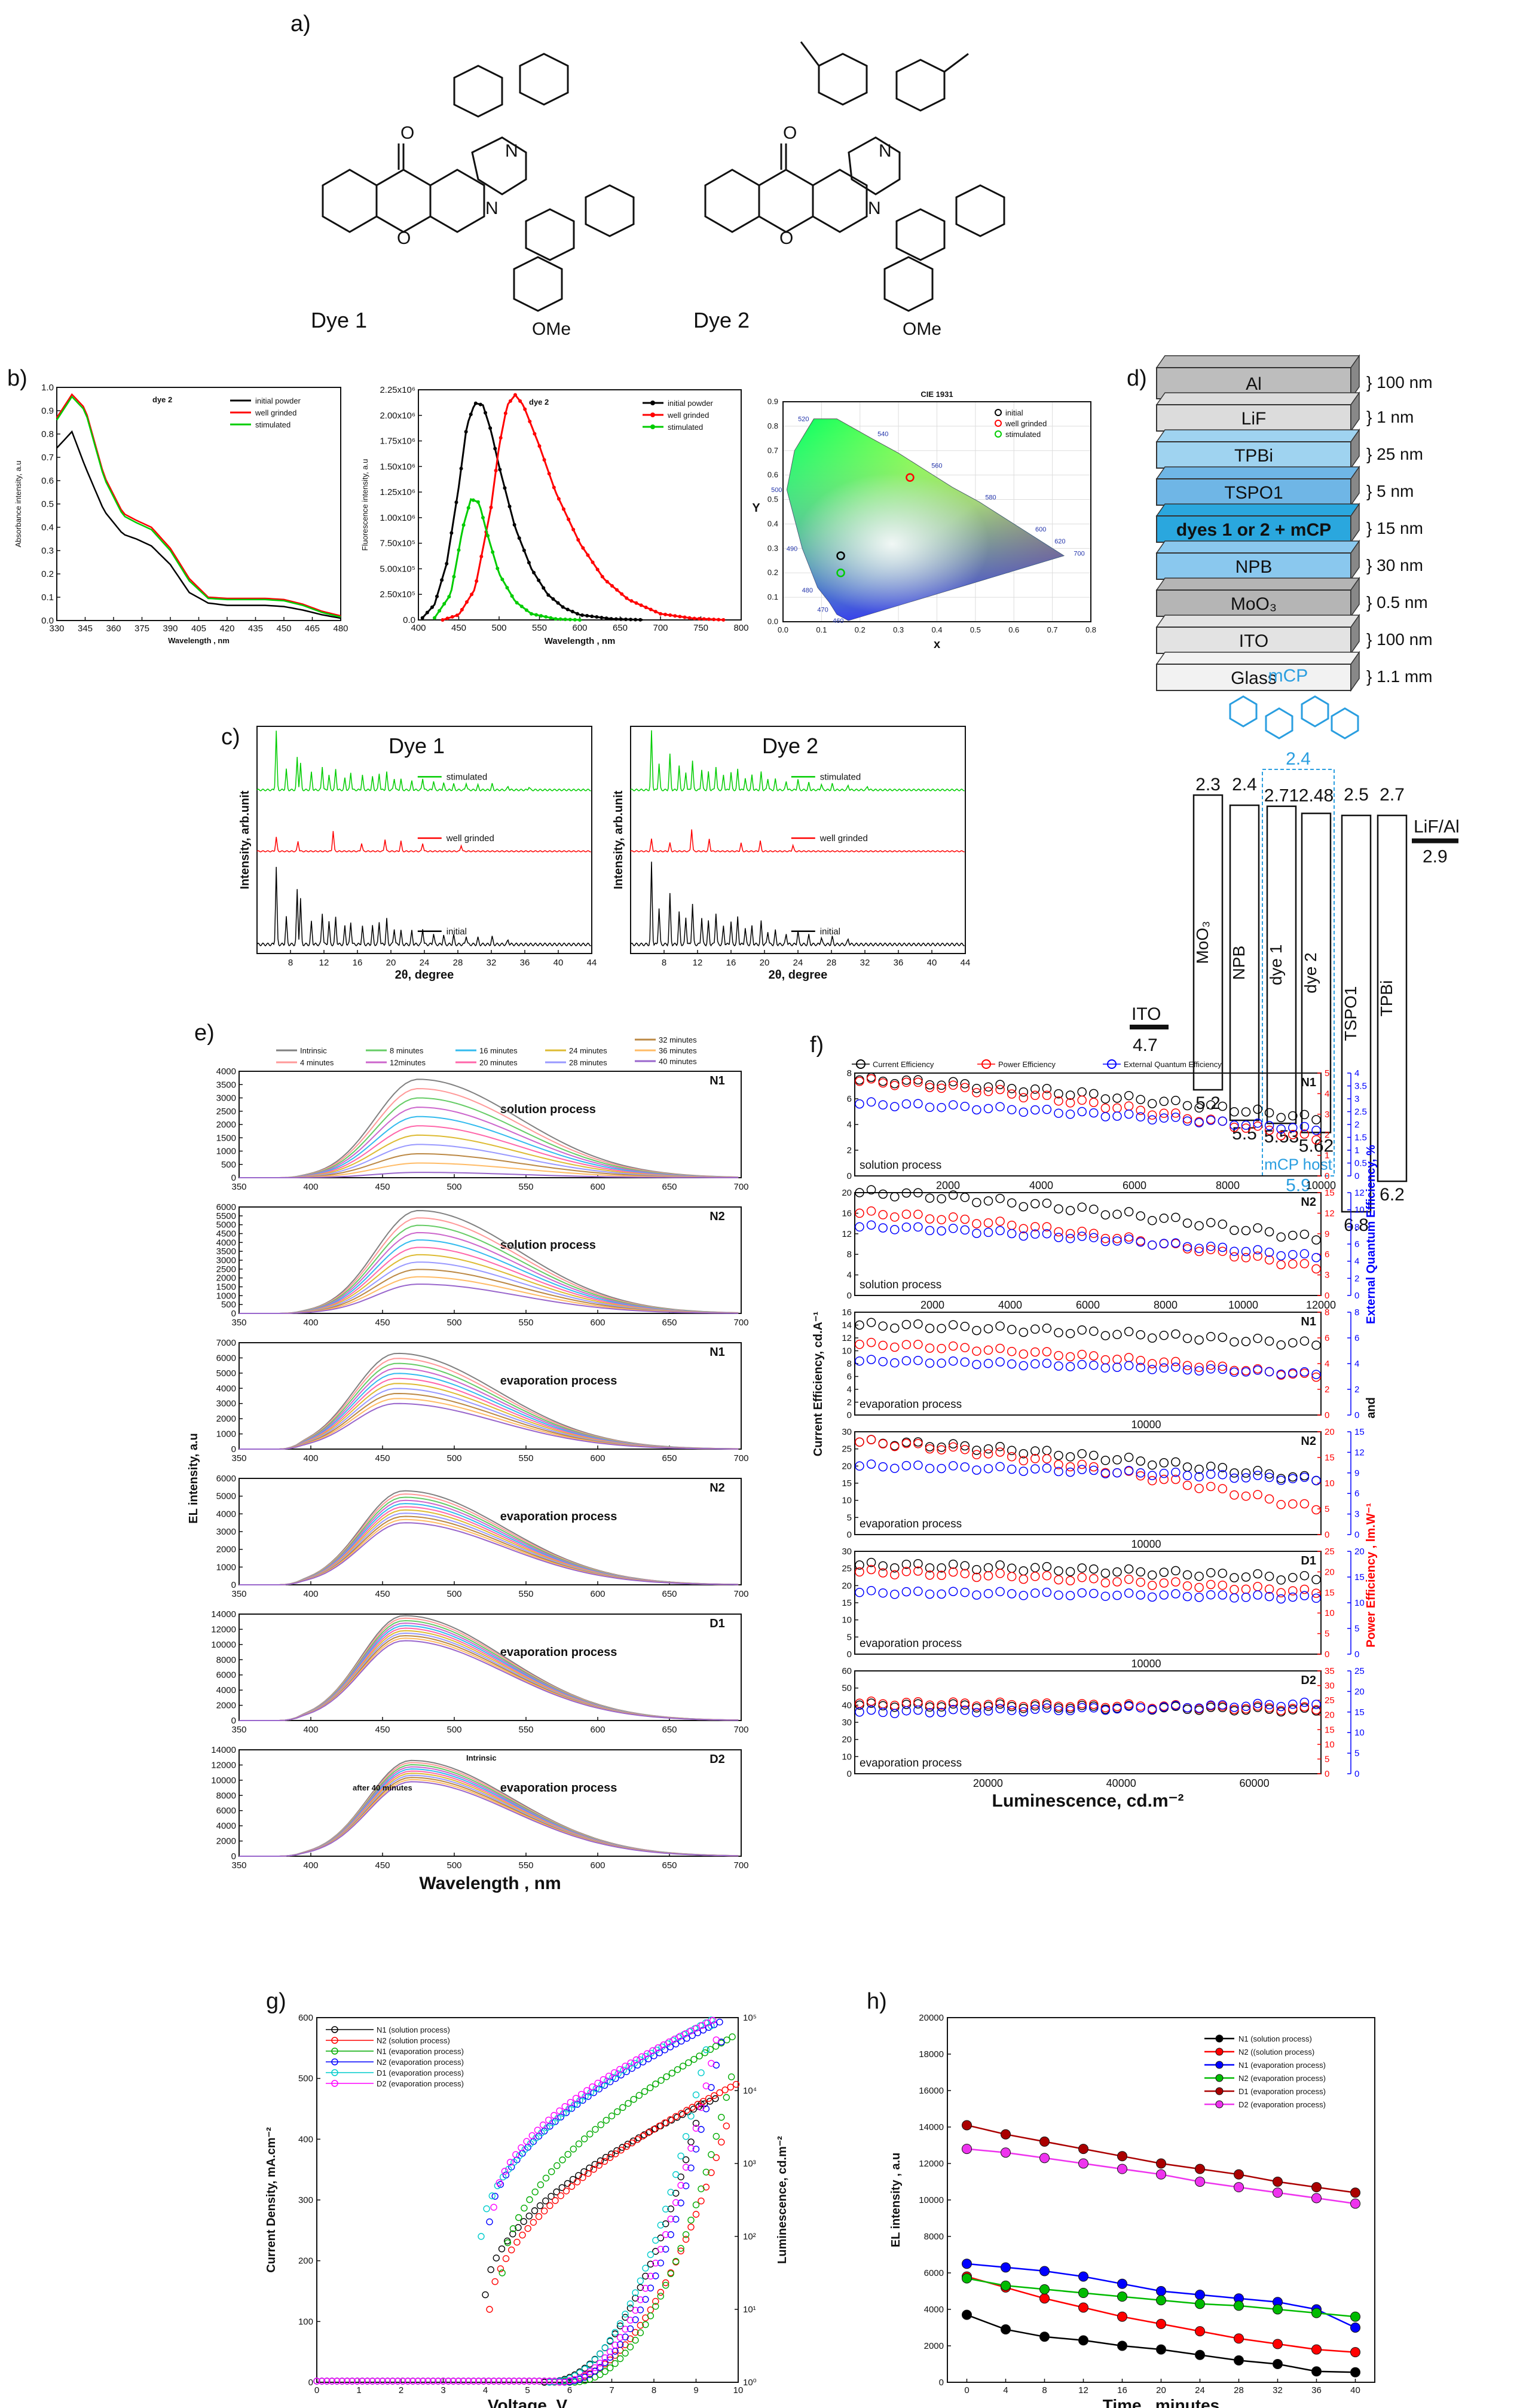 The image size is (1523, 2408). Describe the element at coordinates (1435, 857) in the screenshot. I see `cathode-wf: 2.9` at that location.